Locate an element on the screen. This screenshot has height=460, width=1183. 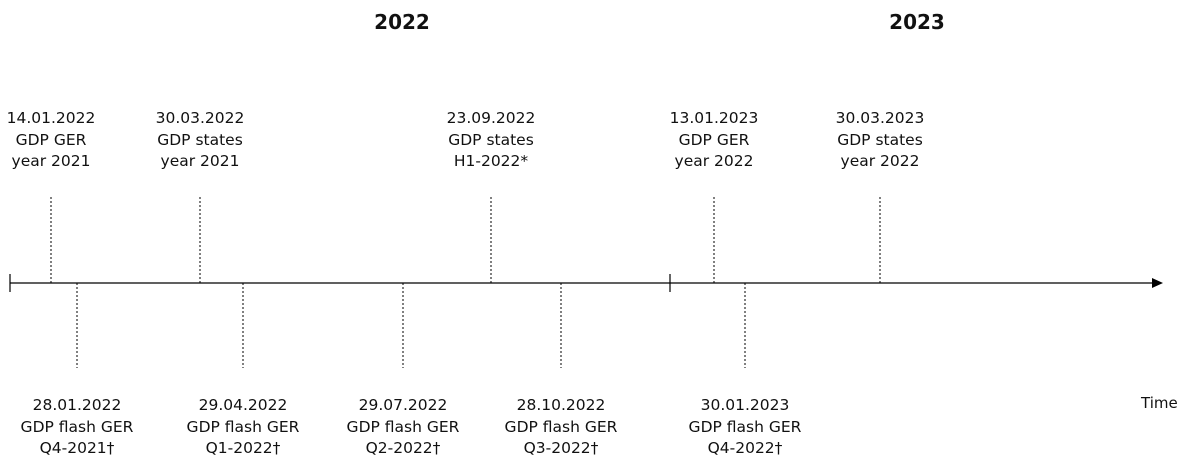
event-above-4: 13.01.2023 GDP GER year 2022 is located at coordinates (714, 140).